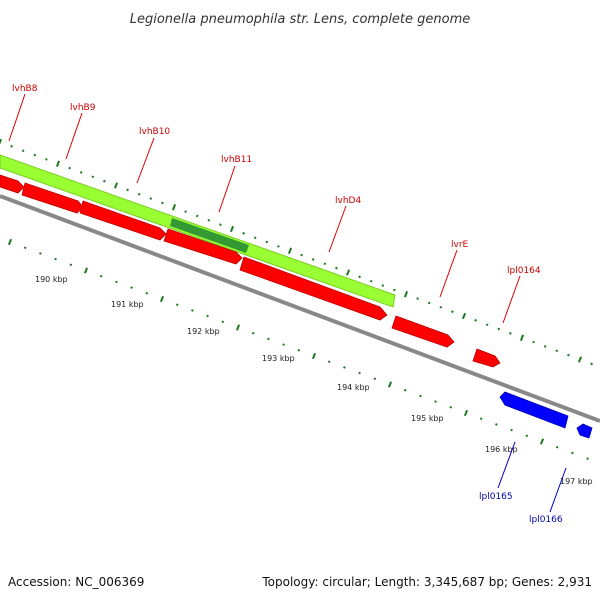 Image resolution: width=600 pixels, height=600 pixels. Describe the element at coordinates (427, 418) in the screenshot. I see `scale-label: 195 kbp` at that location.